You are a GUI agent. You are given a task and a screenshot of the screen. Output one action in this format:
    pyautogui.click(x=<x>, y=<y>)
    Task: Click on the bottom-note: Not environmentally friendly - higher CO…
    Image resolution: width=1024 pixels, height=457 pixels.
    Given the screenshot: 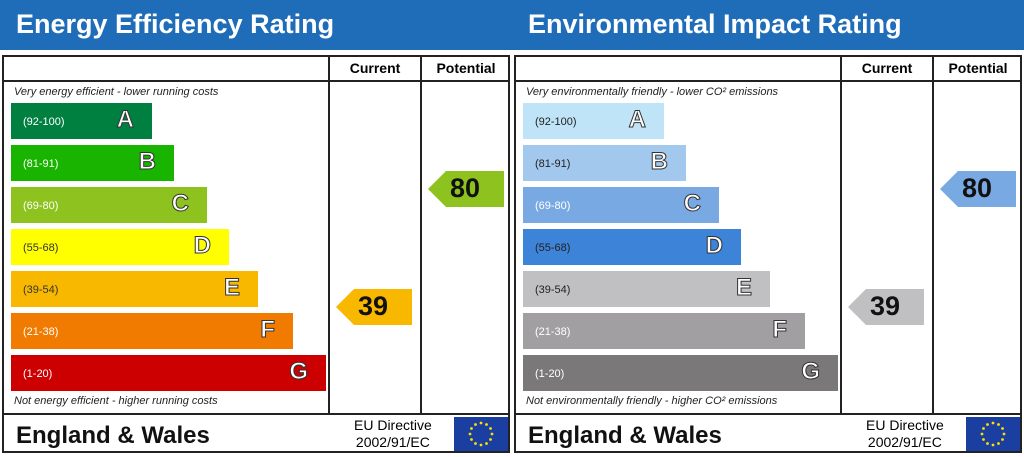 What is the action you would take?
    pyautogui.click(x=652, y=401)
    